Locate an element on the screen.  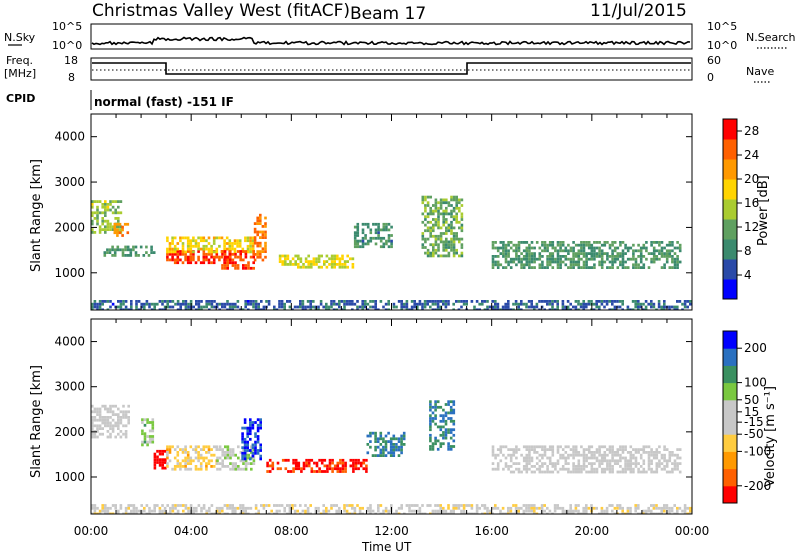
freq-tick-top: 18 is located at coordinates (71, 60).